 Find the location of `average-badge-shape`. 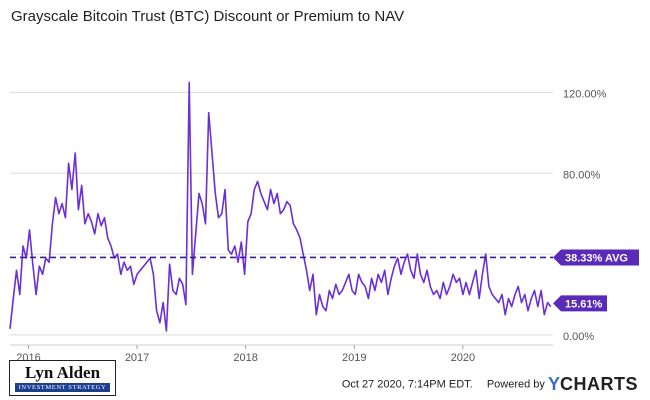

average-badge-shape is located at coordinates (596, 257).